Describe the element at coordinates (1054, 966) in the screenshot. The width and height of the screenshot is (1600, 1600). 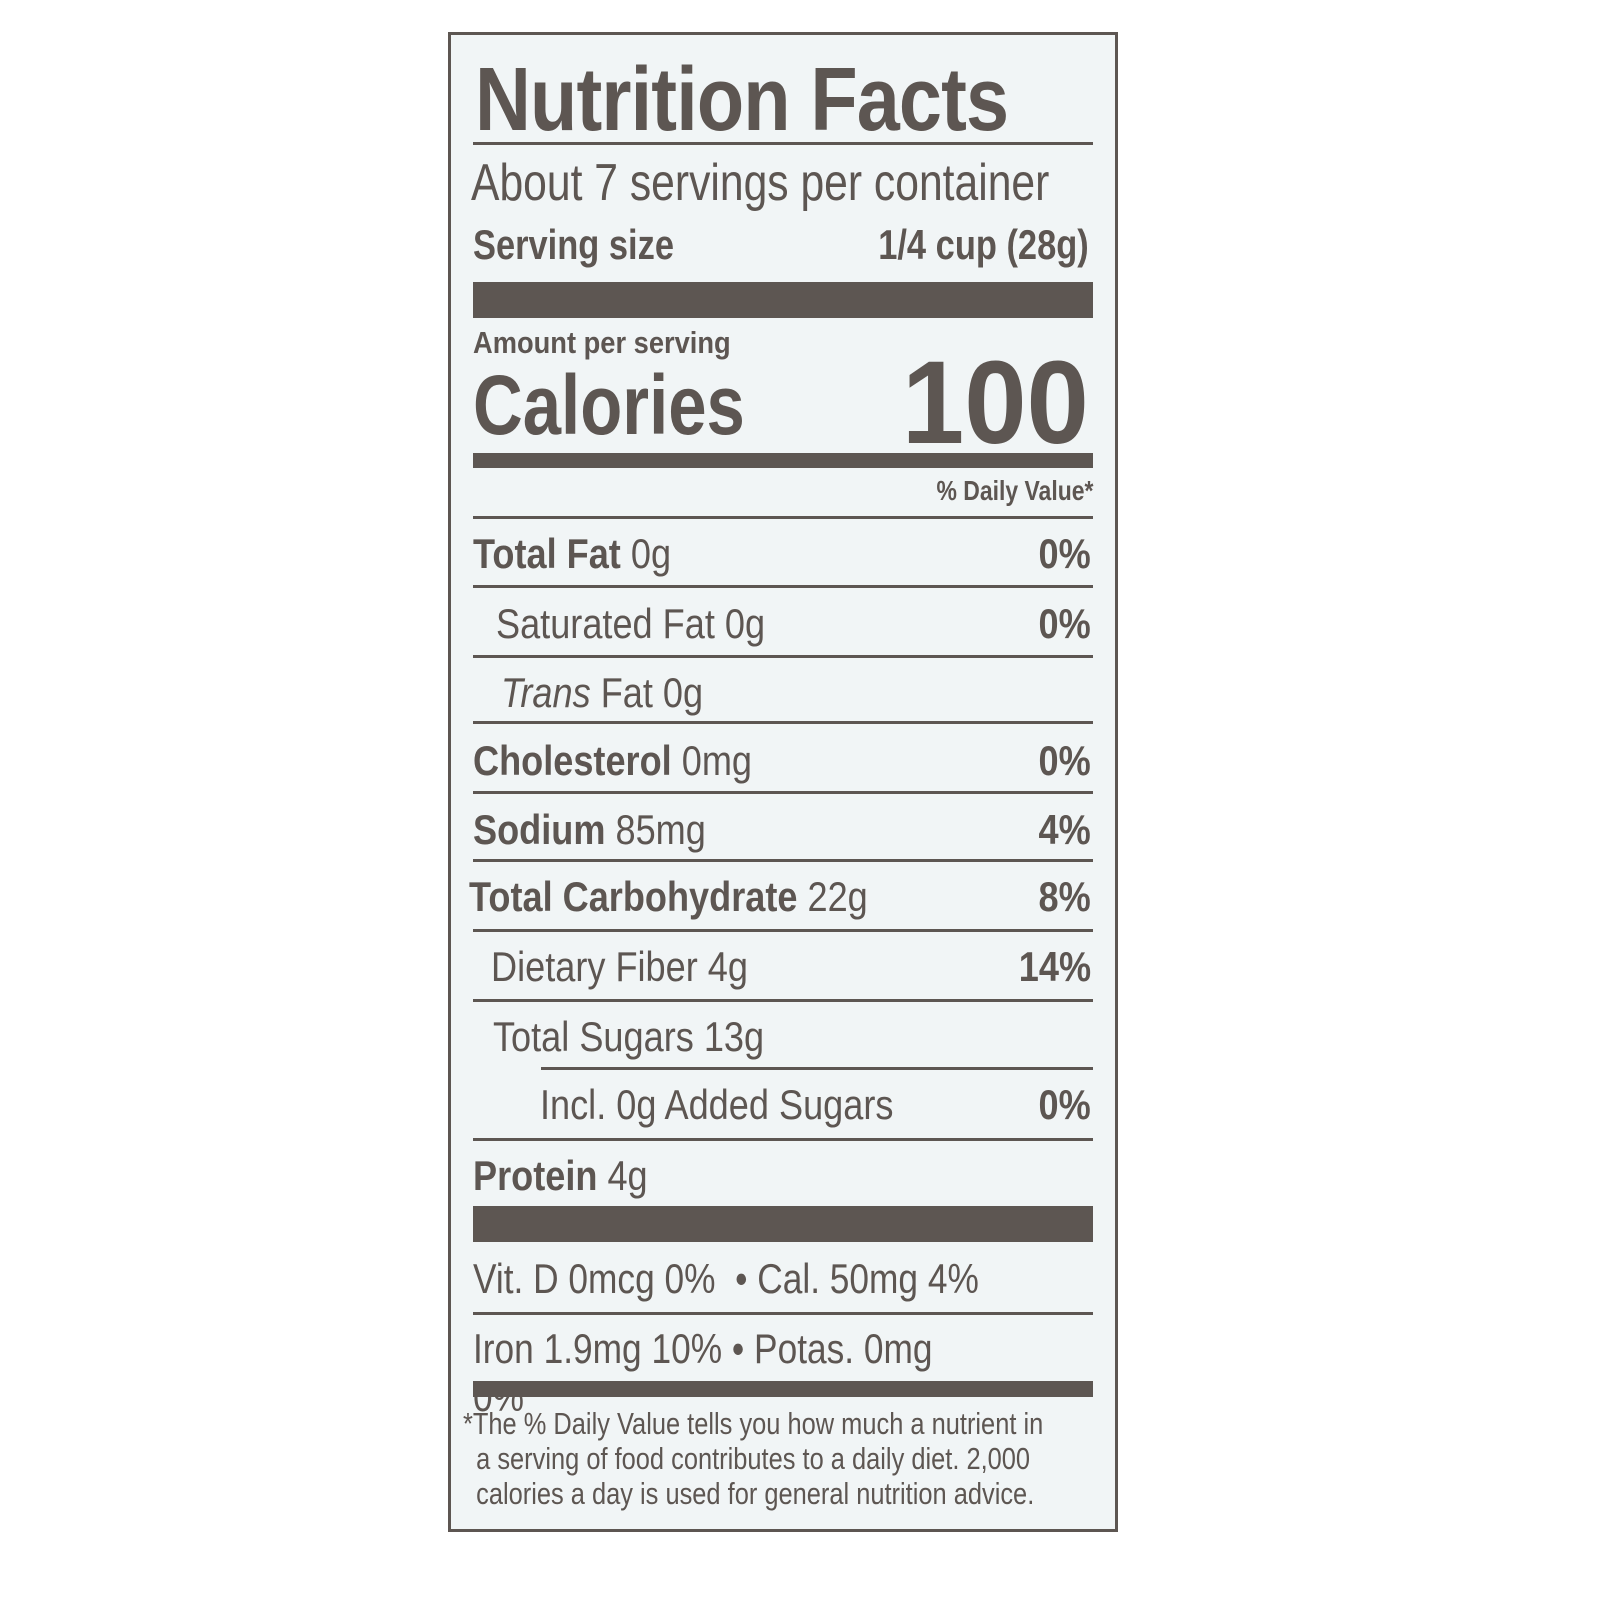
I see `nutrient-dv: 14%` at that location.